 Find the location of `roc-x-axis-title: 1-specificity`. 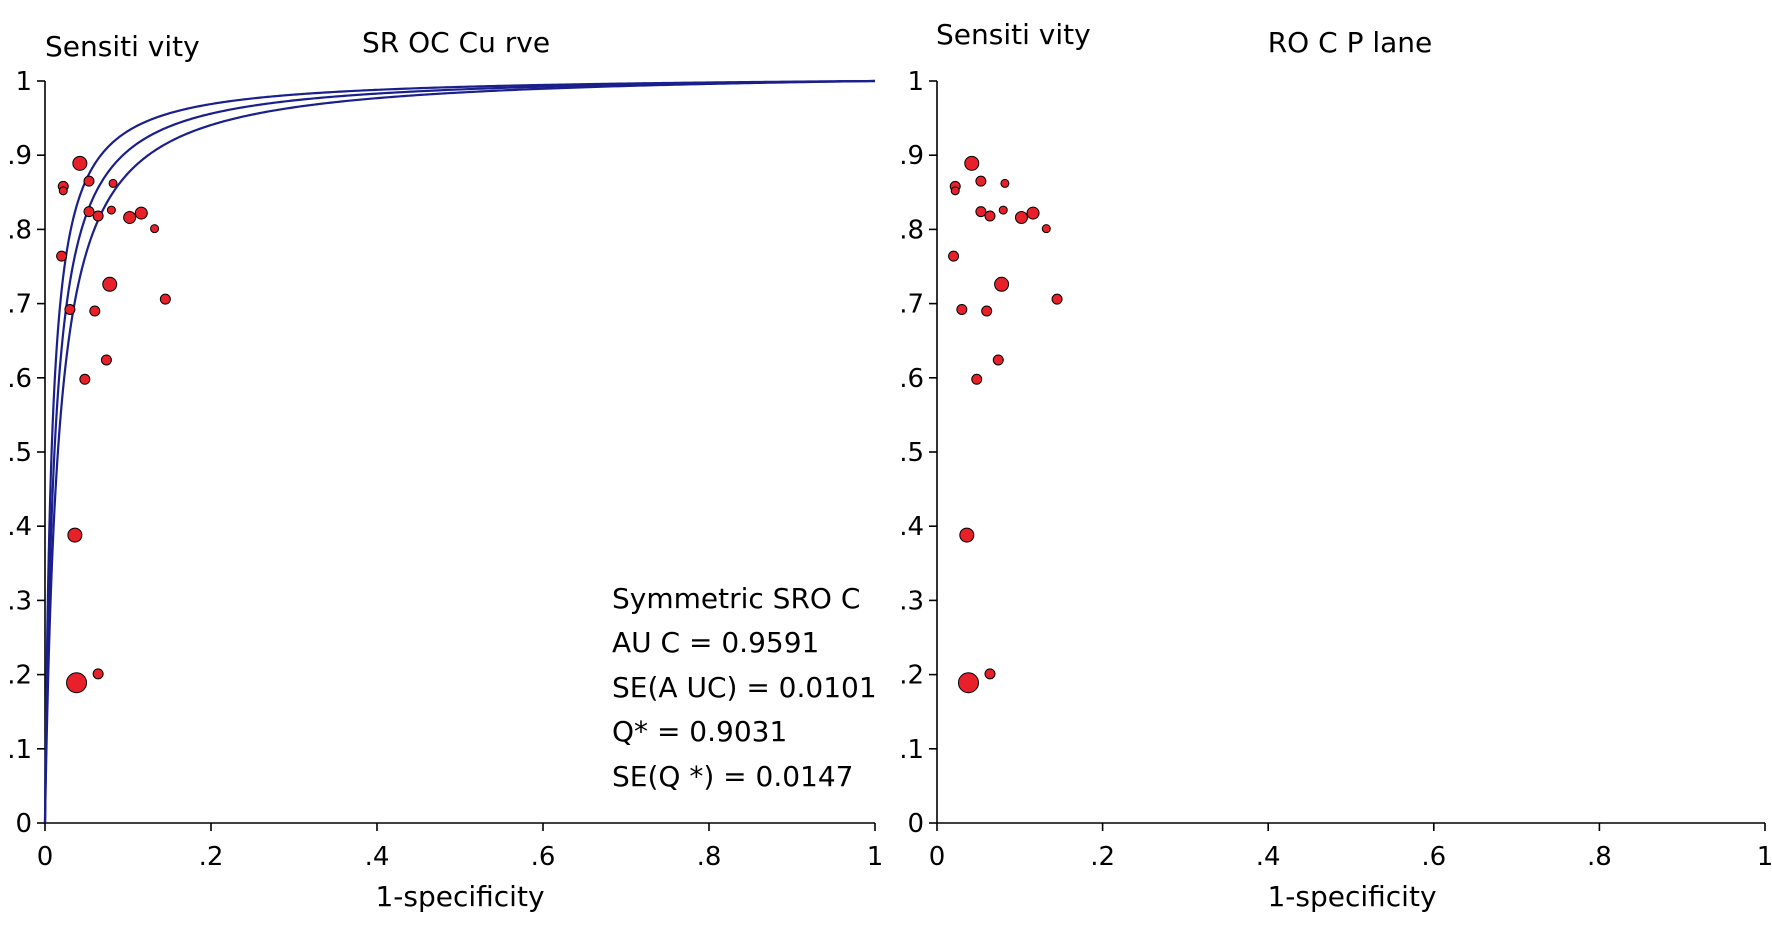

roc-x-axis-title: 1-specificity is located at coordinates (1351, 896).